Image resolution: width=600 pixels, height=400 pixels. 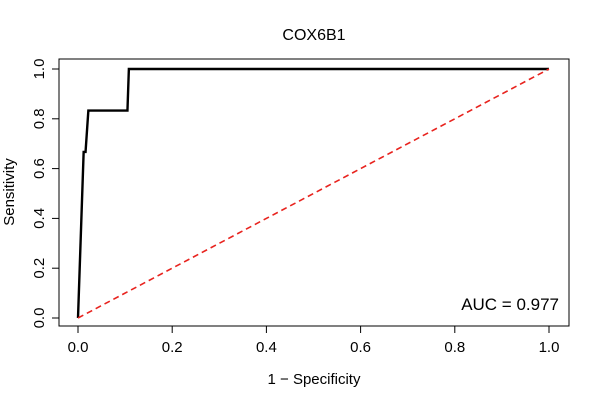 I want to click on chart-title: COX6B1, so click(x=313, y=35).